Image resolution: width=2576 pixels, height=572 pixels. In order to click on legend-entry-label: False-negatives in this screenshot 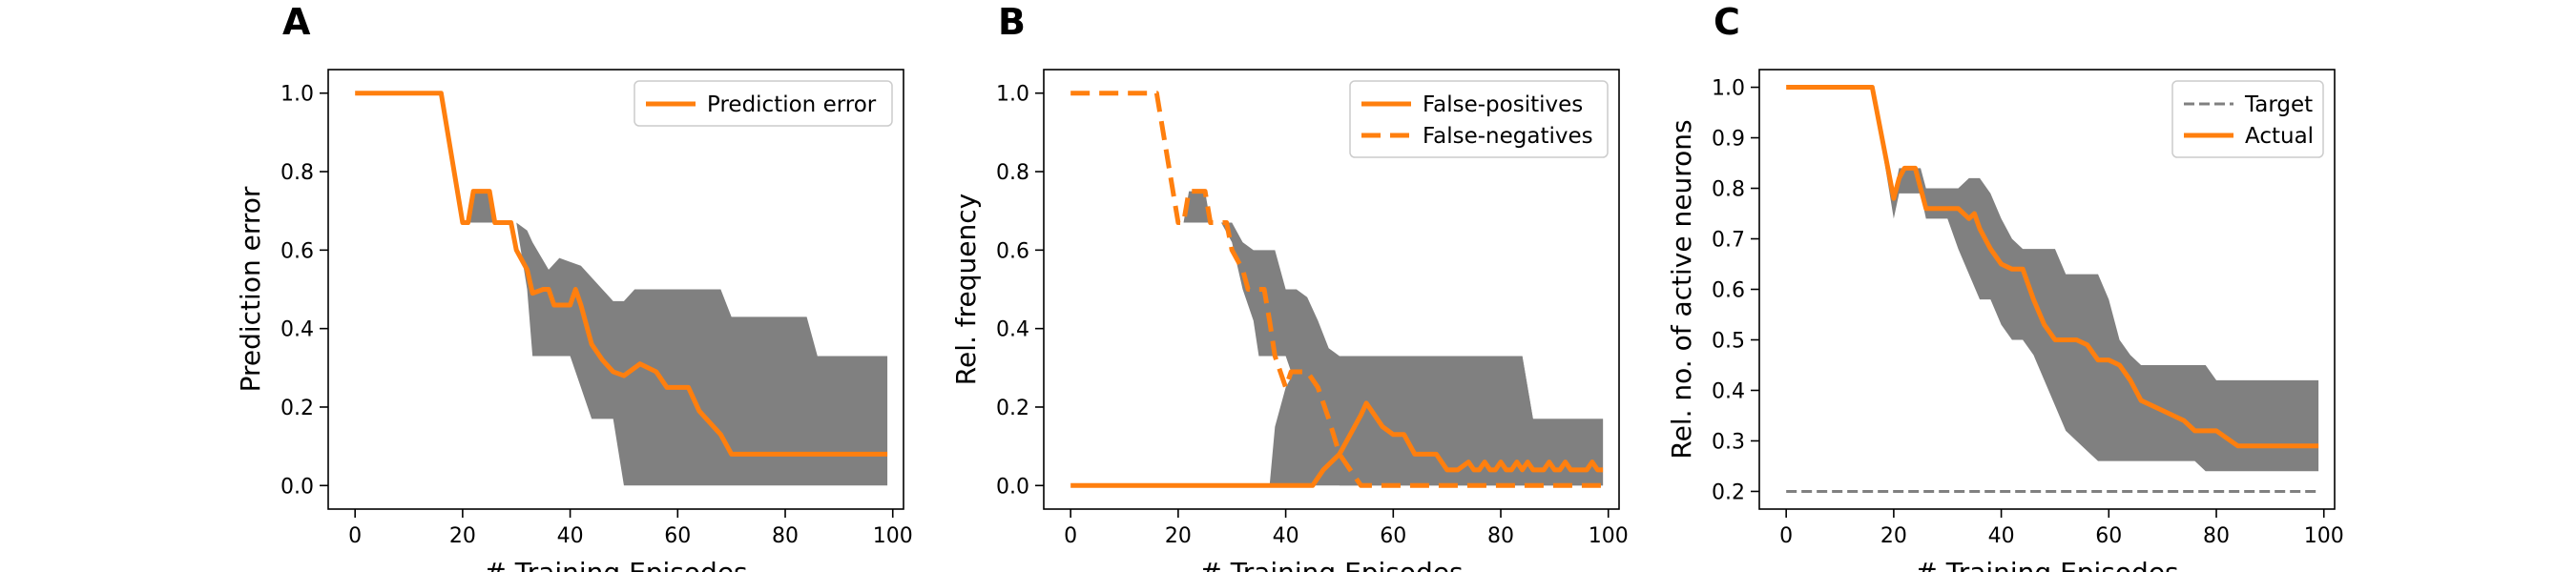, I will do `click(1508, 136)`.